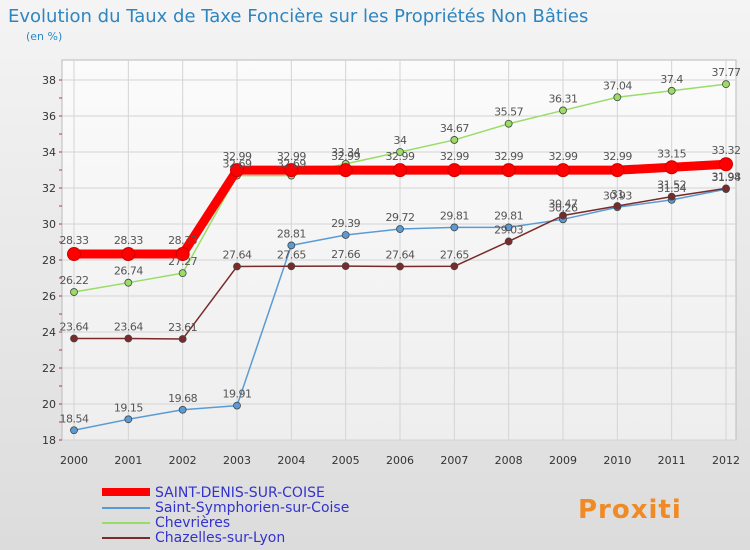 The image size is (750, 550). Describe the element at coordinates (182, 327) in the screenshot. I see `data-label-3-2002: 23.61` at that location.